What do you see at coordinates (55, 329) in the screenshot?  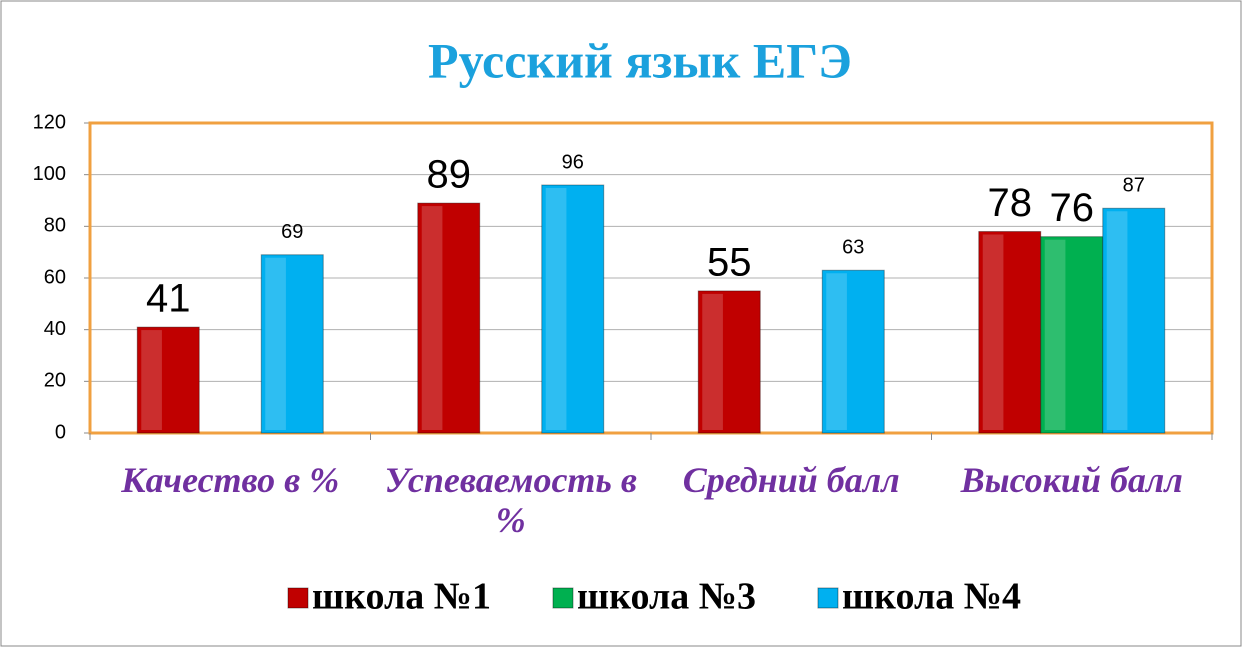 I see `y-tick-label: 40` at bounding box center [55, 329].